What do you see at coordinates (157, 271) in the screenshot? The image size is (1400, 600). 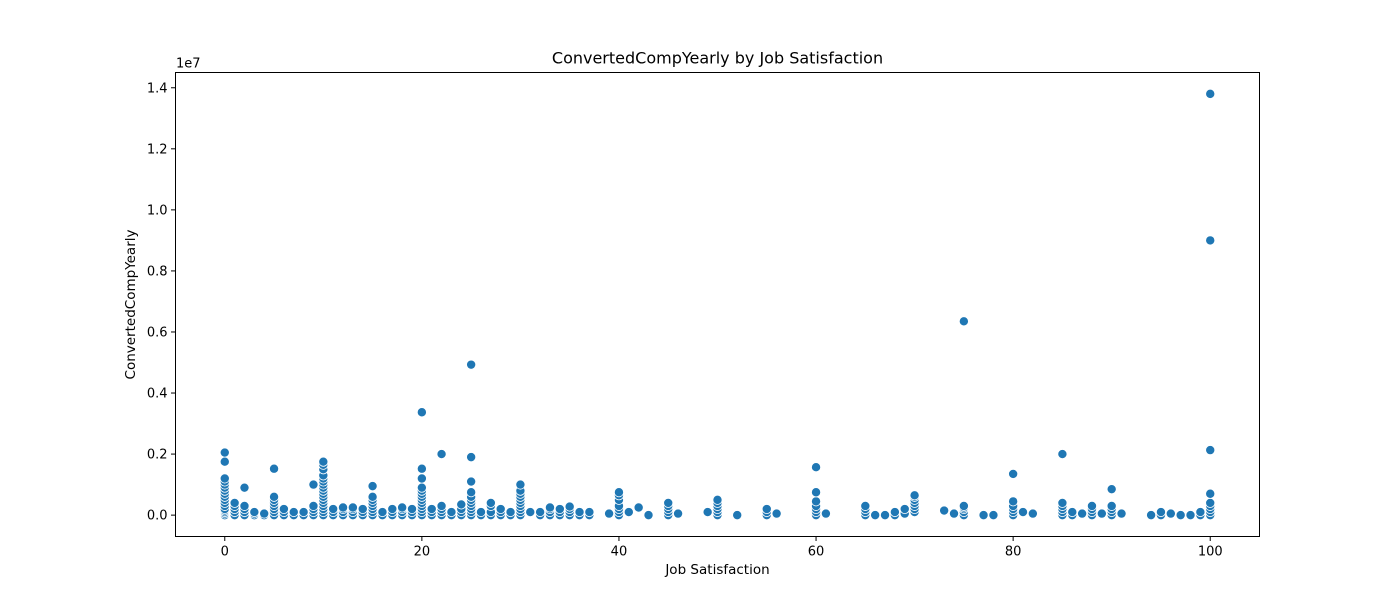 I see `y-tick-label: 0.8` at bounding box center [157, 271].